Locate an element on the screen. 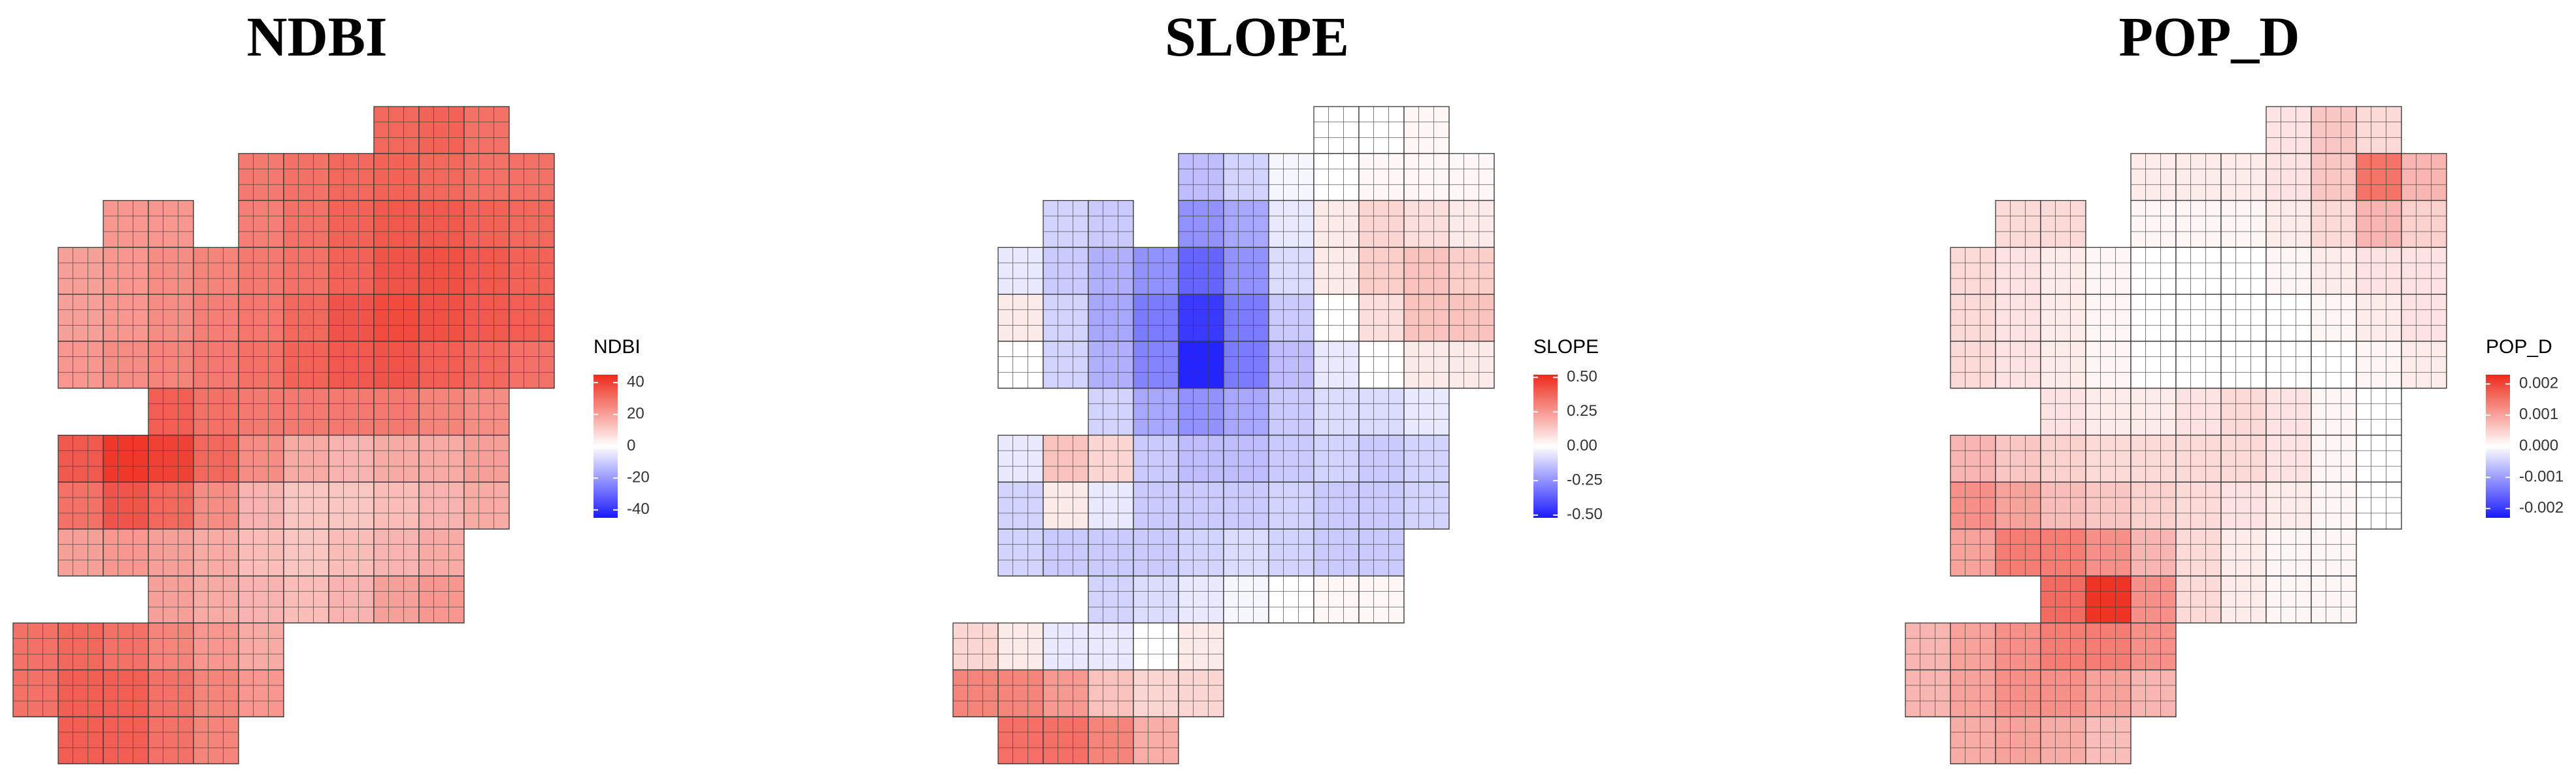 The image size is (2576, 782). colorbar-tick-label: 0 is located at coordinates (631, 445).